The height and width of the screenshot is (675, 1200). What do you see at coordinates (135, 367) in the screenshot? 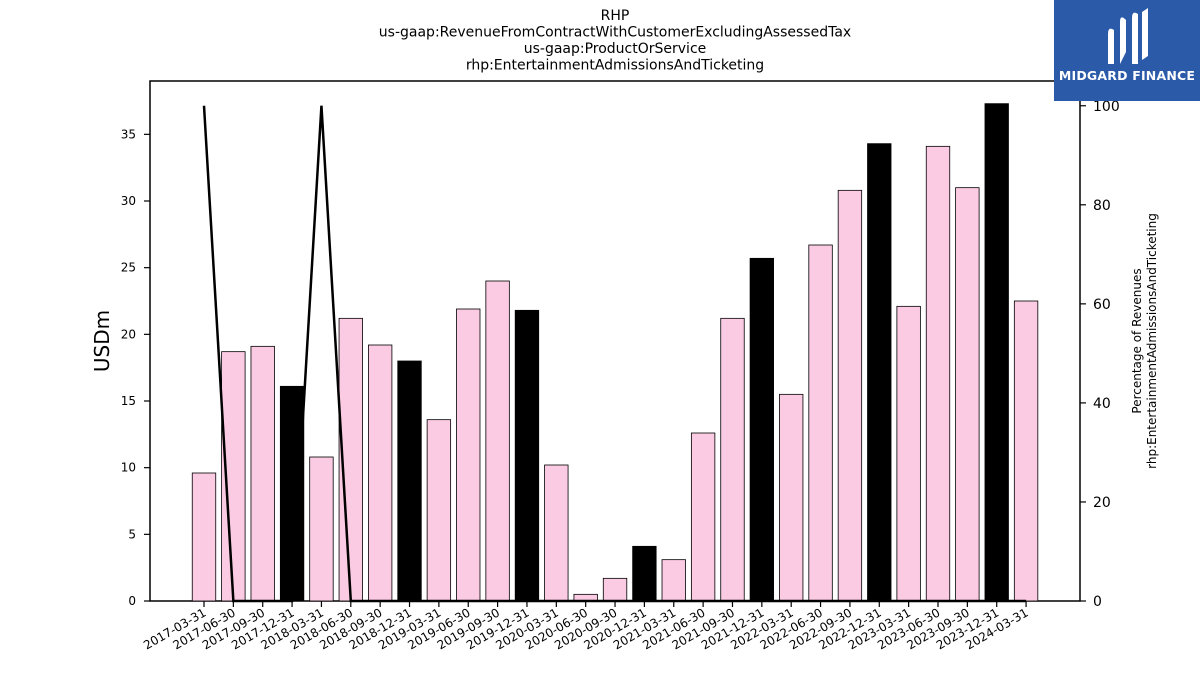
I see `left-axis-ticks: 0 5 10 15 20 25 30 35` at bounding box center [135, 367].